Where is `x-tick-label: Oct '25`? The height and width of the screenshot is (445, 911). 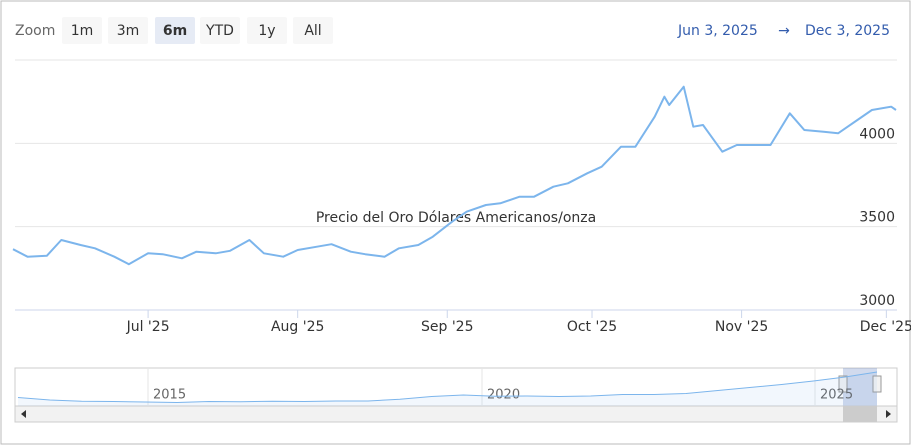 x-tick-label: Oct '25 is located at coordinates (592, 327).